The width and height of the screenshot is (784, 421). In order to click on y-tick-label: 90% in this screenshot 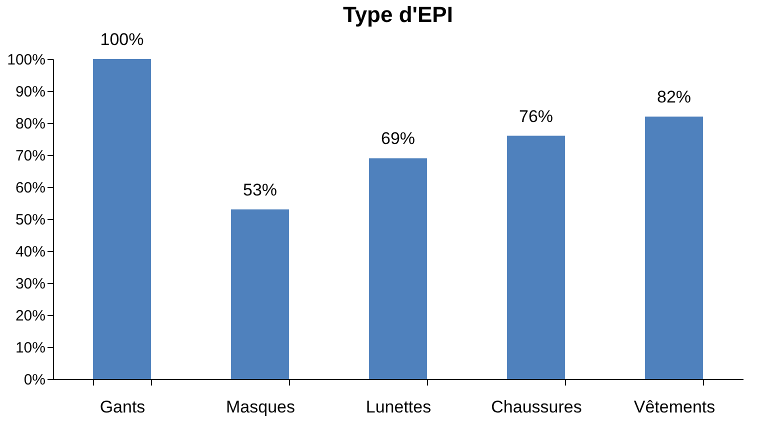, I will do `click(30, 92)`.